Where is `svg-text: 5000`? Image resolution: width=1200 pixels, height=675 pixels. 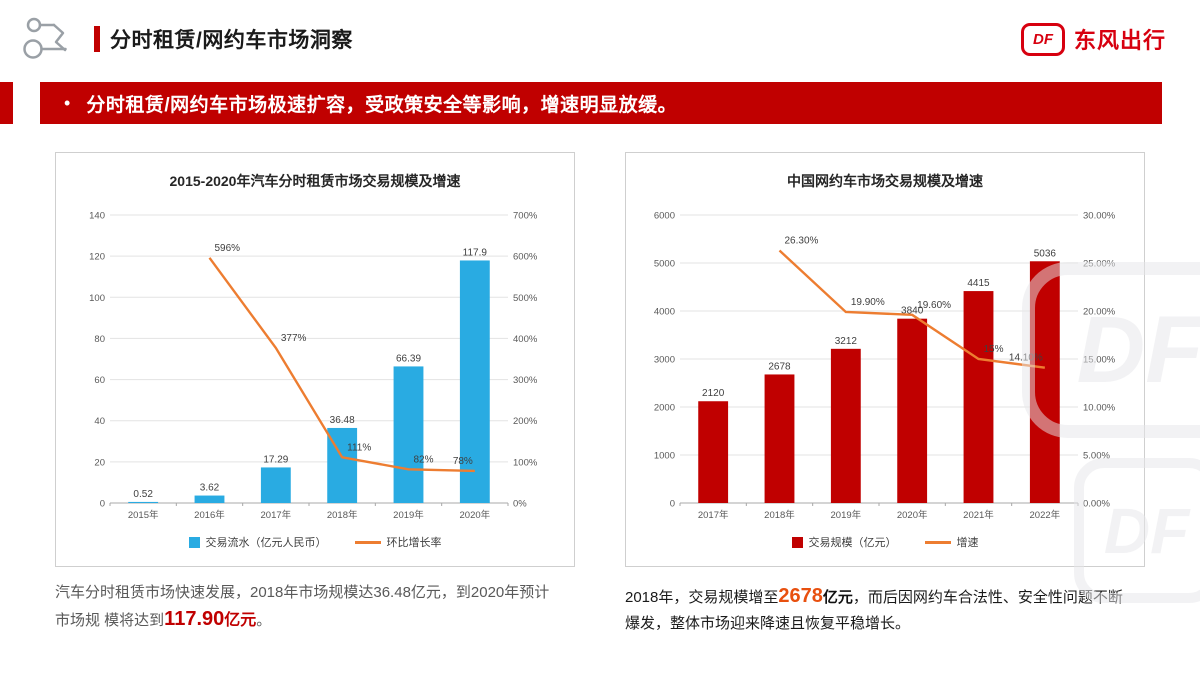 svg-text: 5000 is located at coordinates (664, 264).